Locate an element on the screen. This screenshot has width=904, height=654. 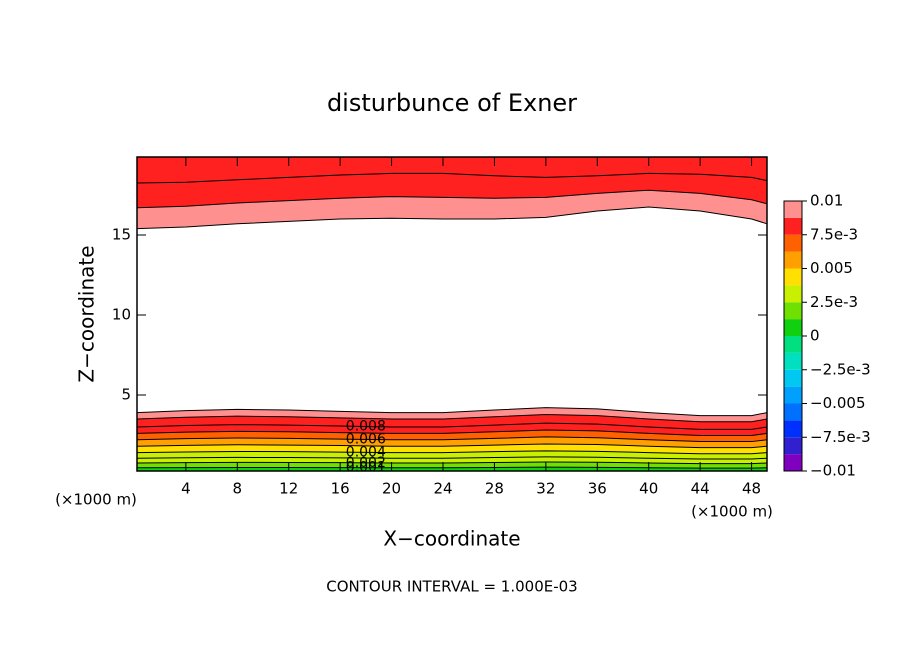
x-tick-label: 24 is located at coordinates (442, 489).